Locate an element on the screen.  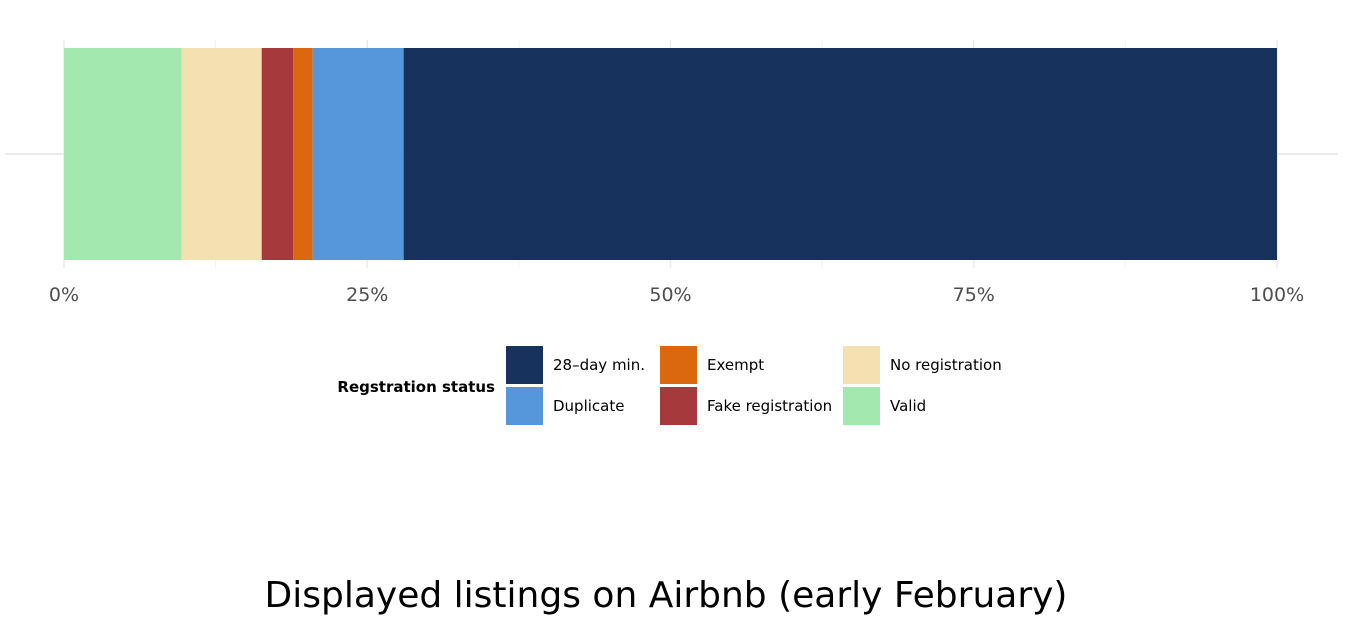
bar-segment-duplicate is located at coordinates (358, 154).